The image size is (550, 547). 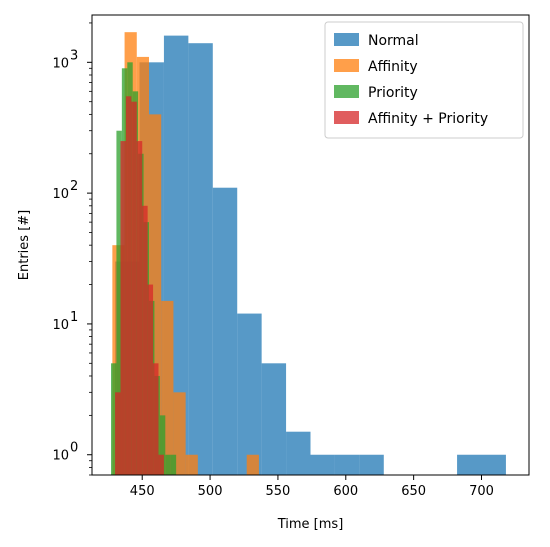 What do you see at coordinates (142, 491) in the screenshot?
I see `x-tick-label-450: 450` at bounding box center [142, 491].